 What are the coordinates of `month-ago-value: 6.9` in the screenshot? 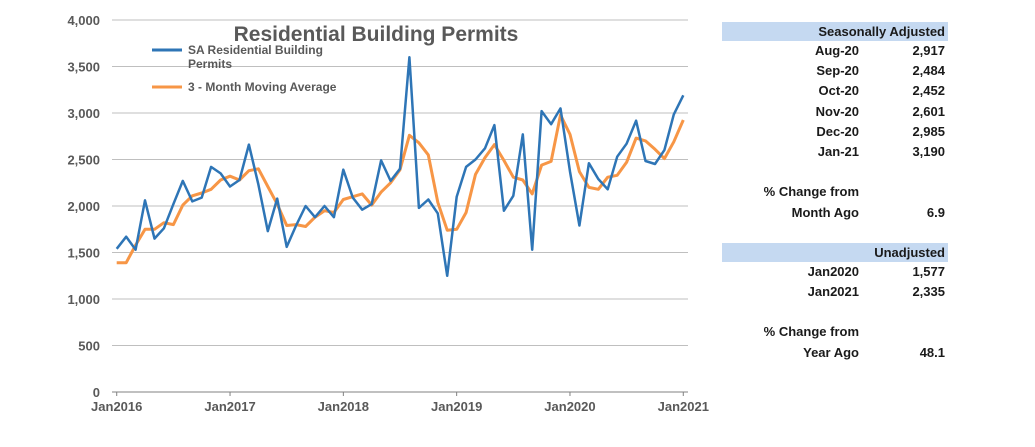 It's located at (935, 212).